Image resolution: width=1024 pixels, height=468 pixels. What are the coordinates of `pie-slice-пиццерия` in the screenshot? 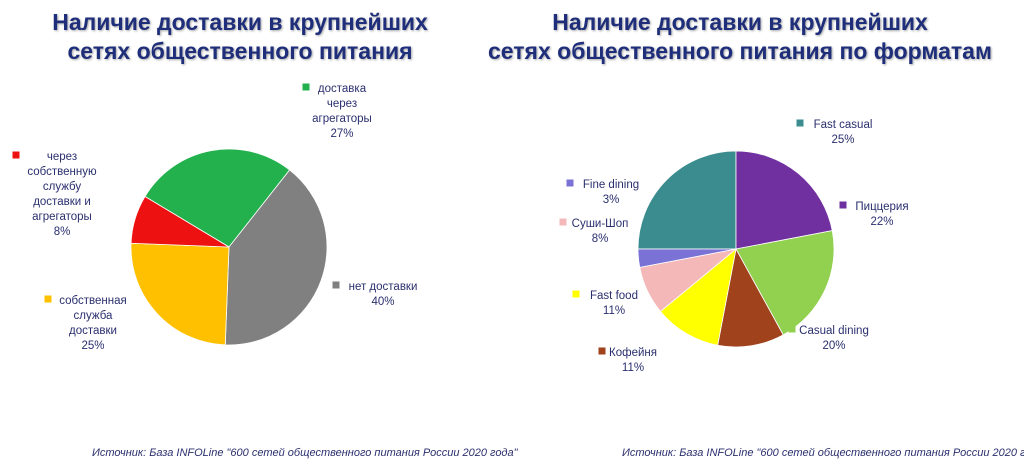 It's located at (784, 200).